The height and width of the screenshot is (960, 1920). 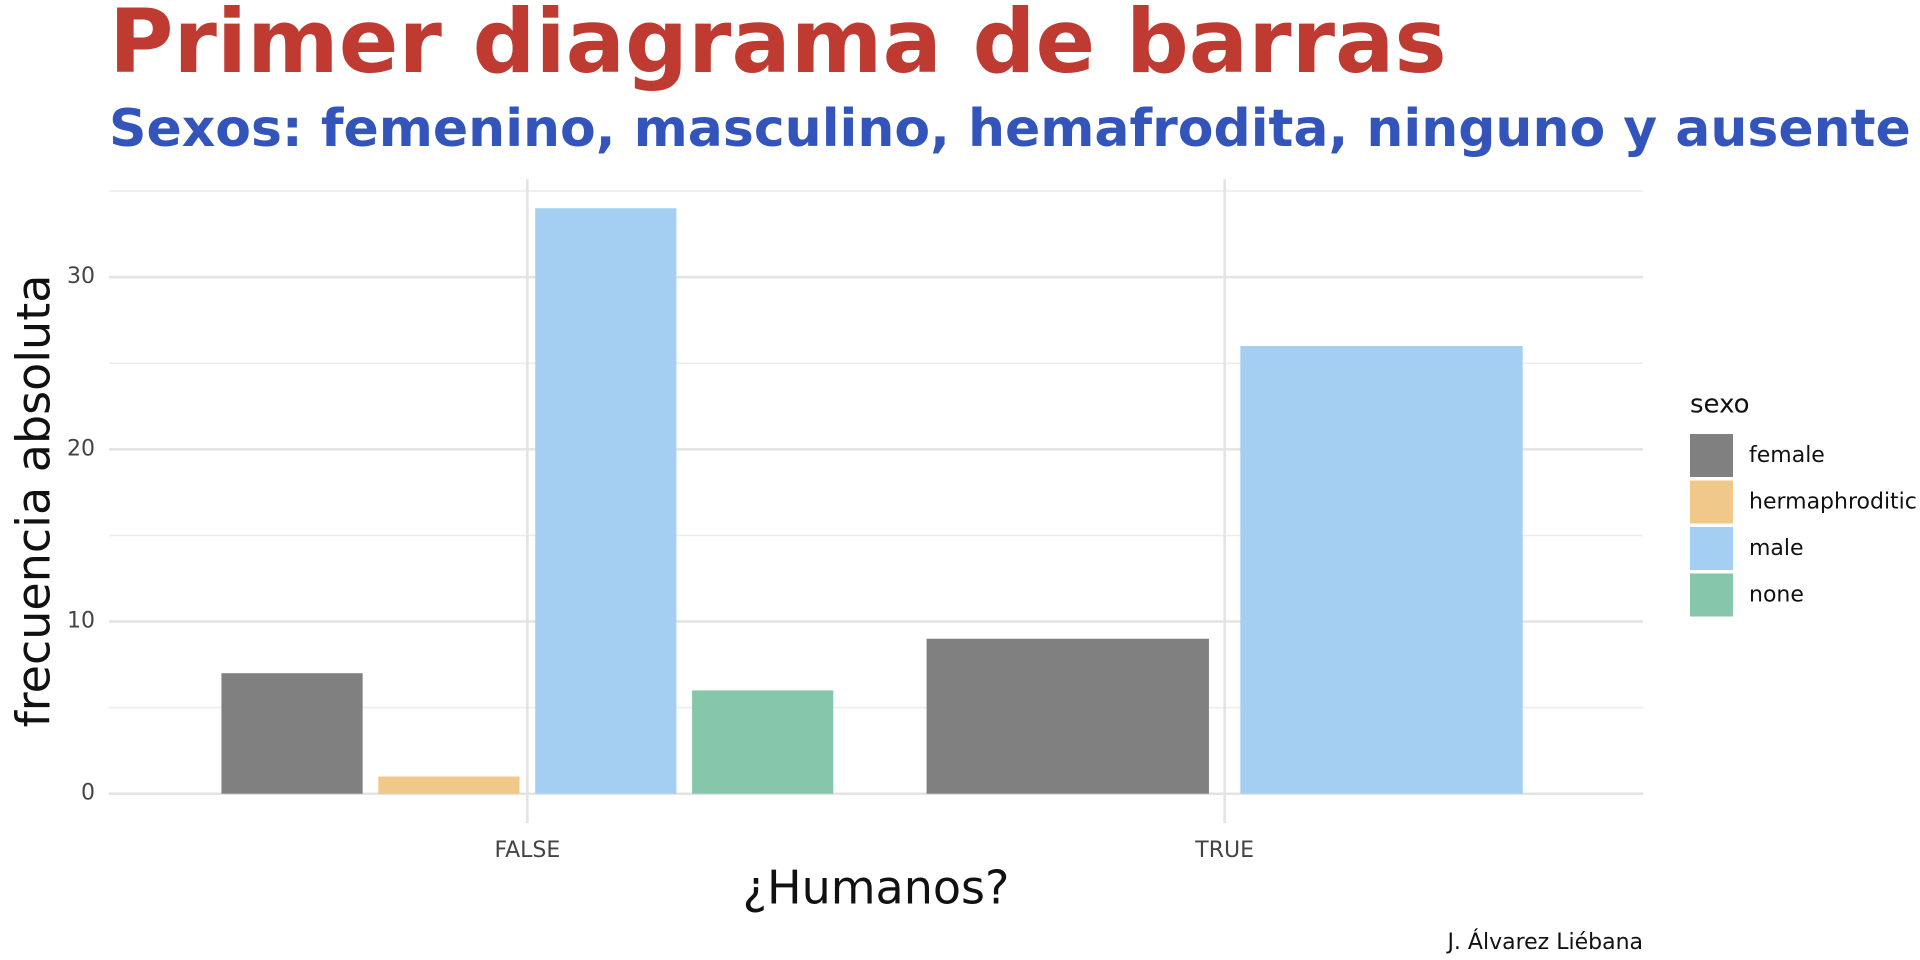 What do you see at coordinates (1776, 595) in the screenshot?
I see `legend-label: none` at bounding box center [1776, 595].